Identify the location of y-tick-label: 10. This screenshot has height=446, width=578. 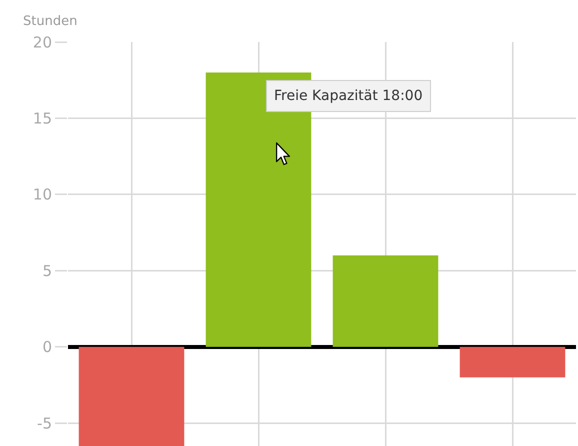
(42, 195).